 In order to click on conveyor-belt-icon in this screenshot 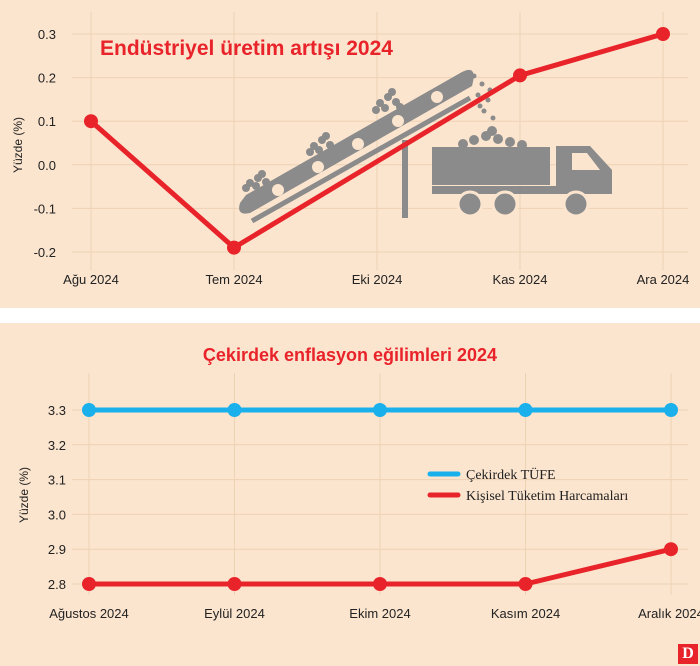, I will do `click(367, 146)`.